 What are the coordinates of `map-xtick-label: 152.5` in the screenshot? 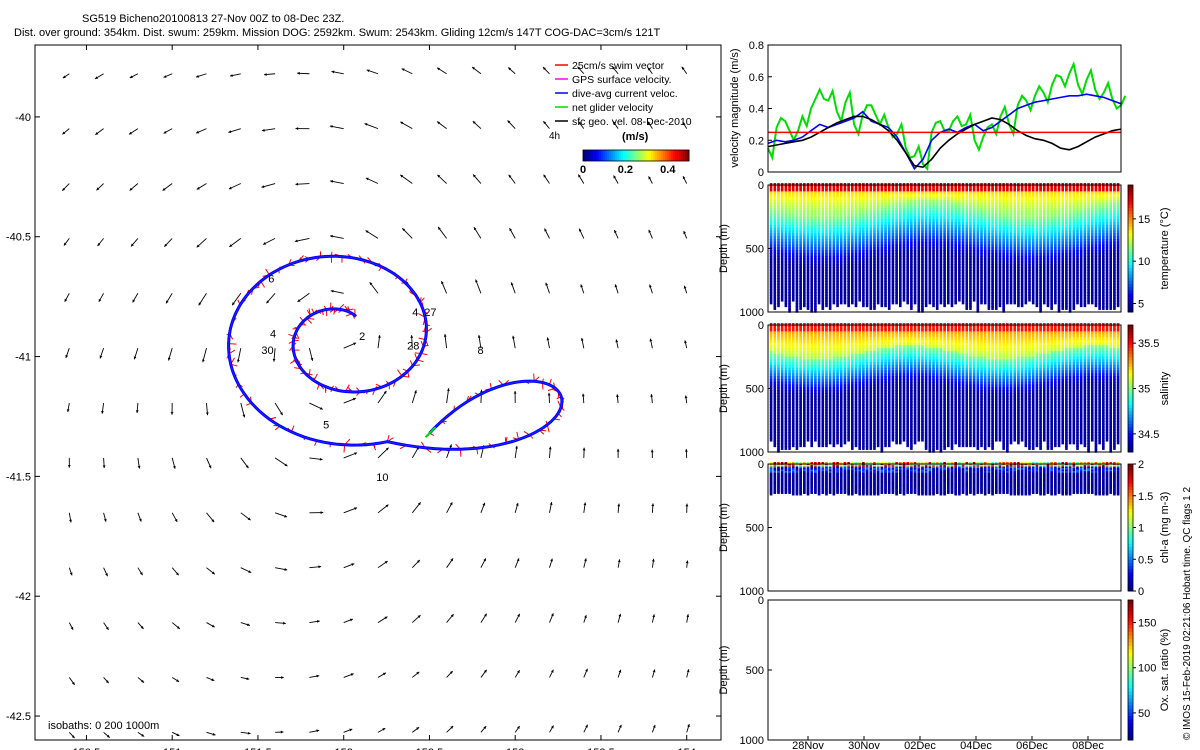 It's located at (430, 748).